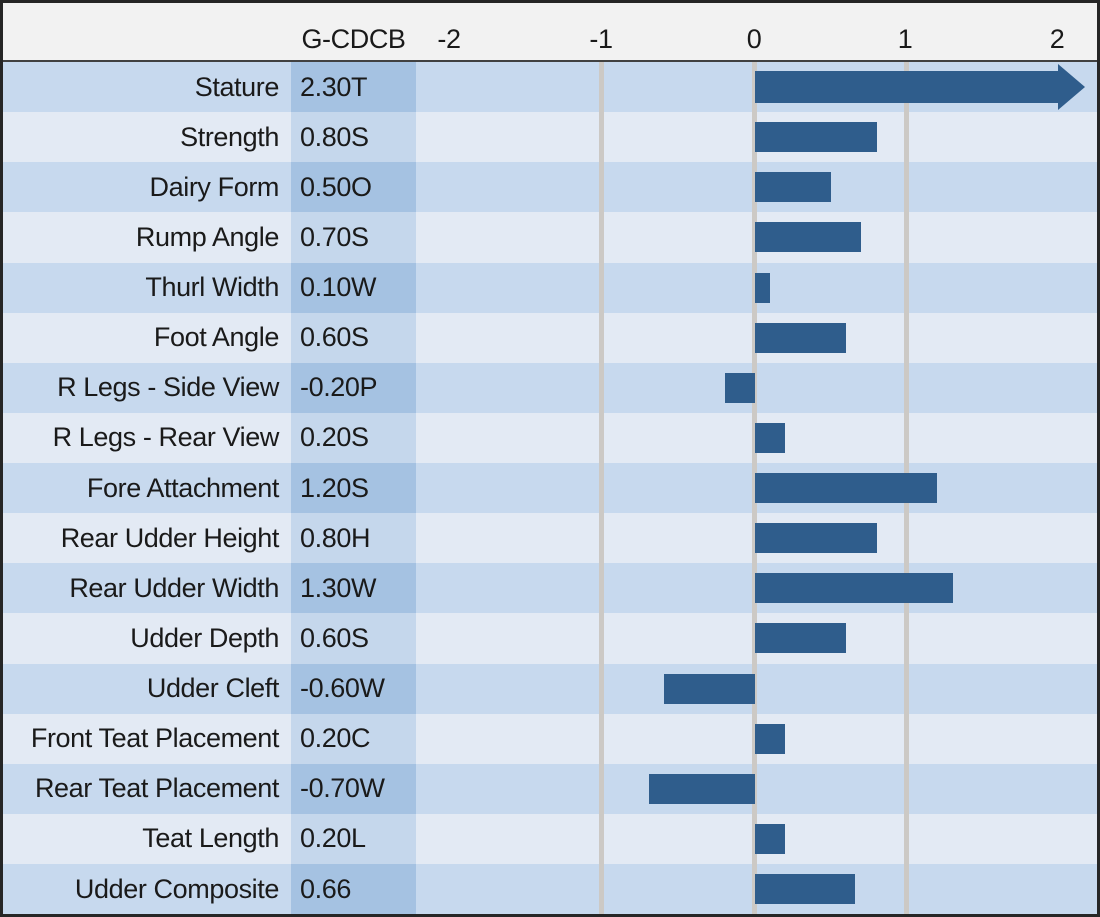 The width and height of the screenshot is (1100, 917). What do you see at coordinates (353, 889) in the screenshot?
I see `trait-value: 0.66` at bounding box center [353, 889].